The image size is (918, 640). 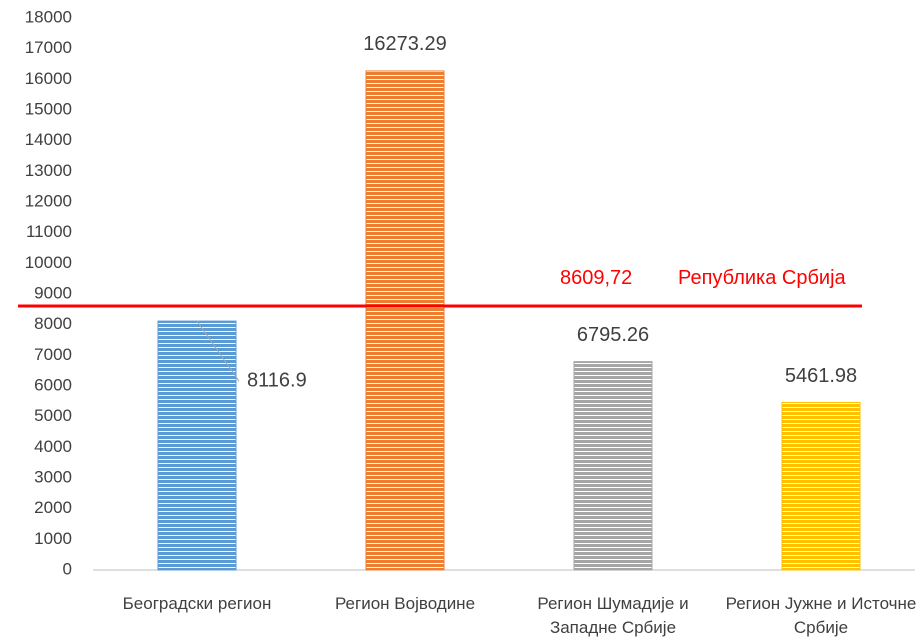 I want to click on reference-value-label: 8609,72, so click(x=596, y=278).